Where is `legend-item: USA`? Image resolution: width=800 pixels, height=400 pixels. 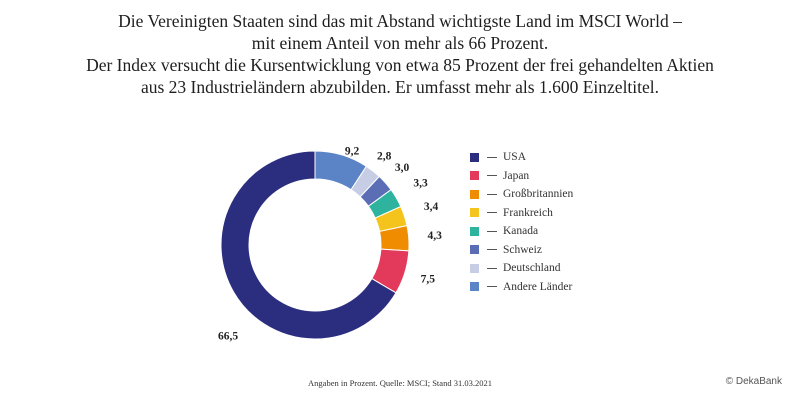 legend-item: USA is located at coordinates (521, 157).